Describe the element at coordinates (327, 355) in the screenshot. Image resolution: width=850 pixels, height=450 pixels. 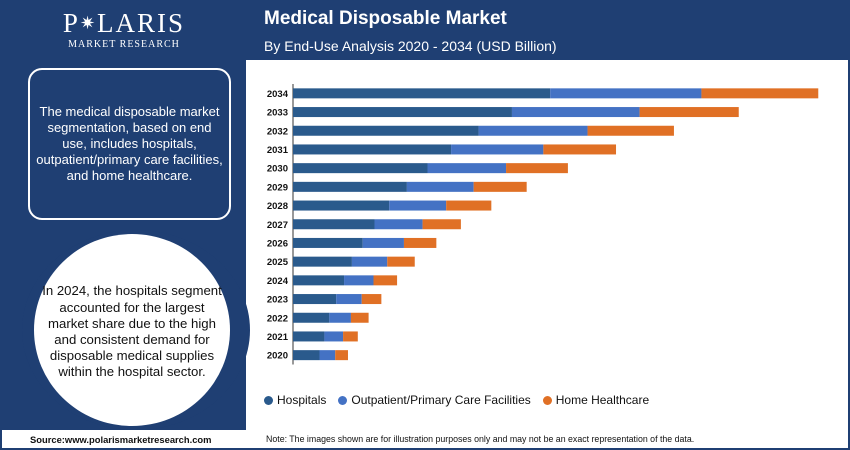
I see `bar-outpatient-2020` at that location.